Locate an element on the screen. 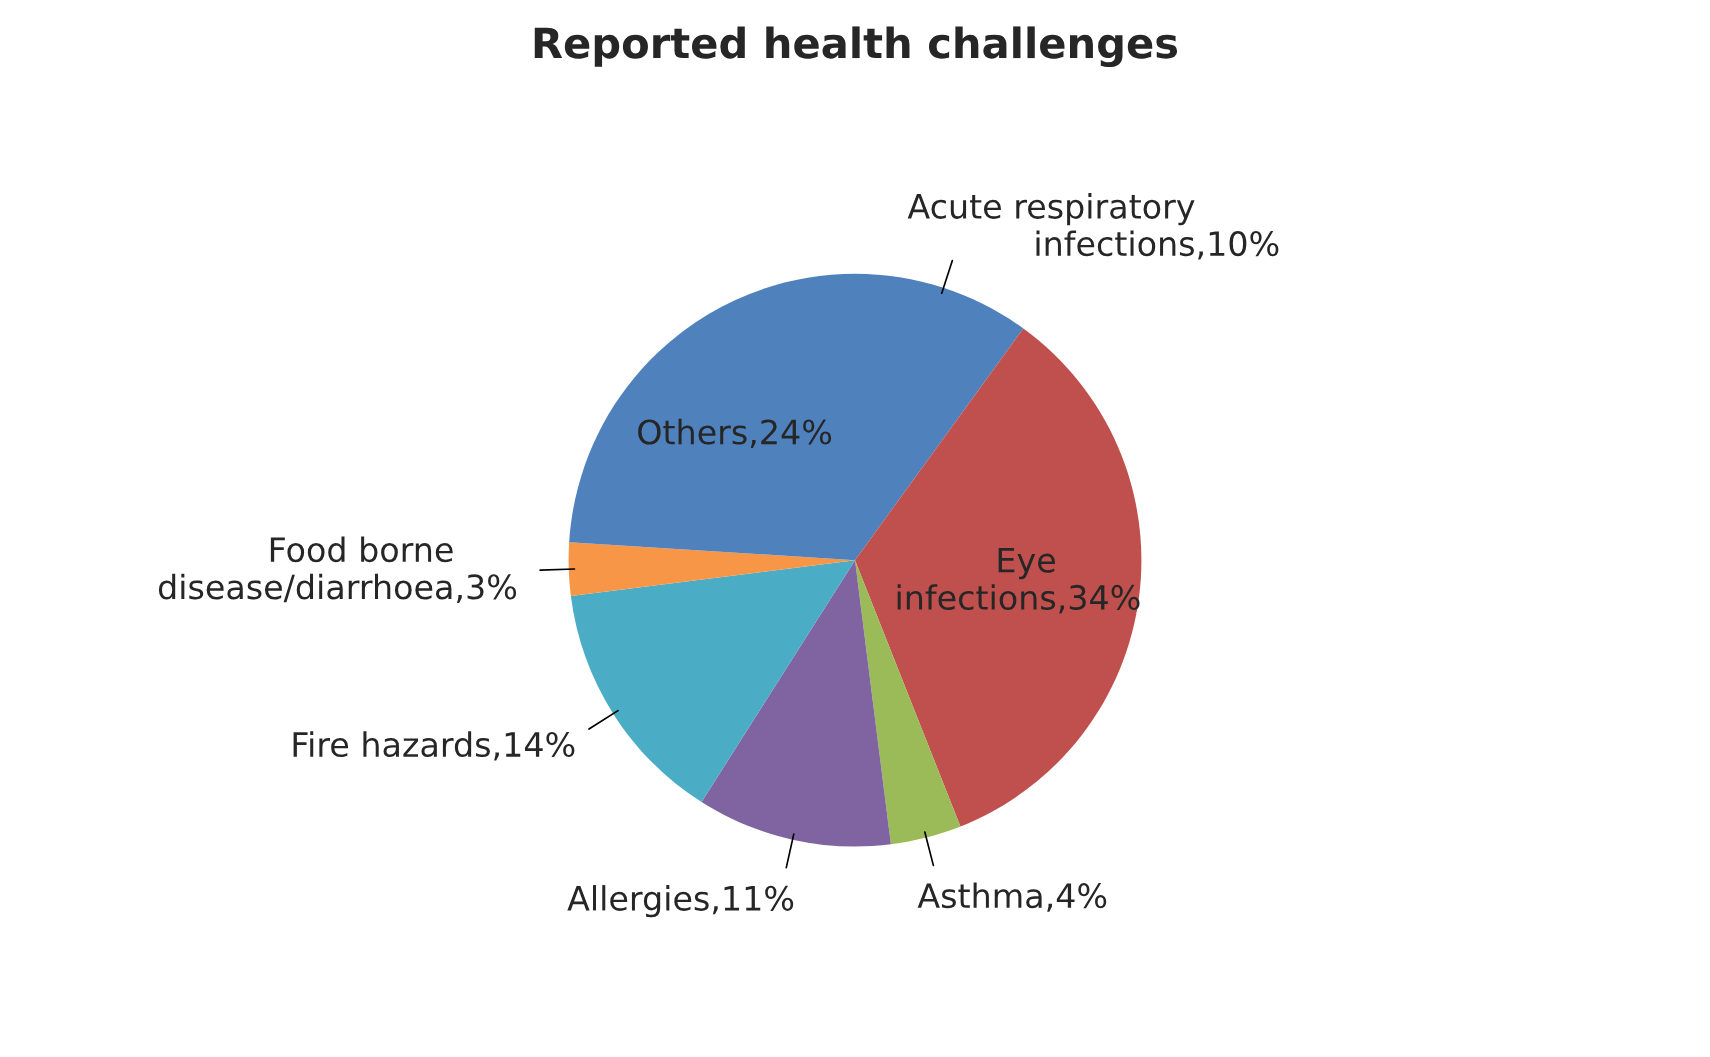 This screenshot has height=1057, width=1710. slice-label: Fire hazards is located at coordinates (391, 744).